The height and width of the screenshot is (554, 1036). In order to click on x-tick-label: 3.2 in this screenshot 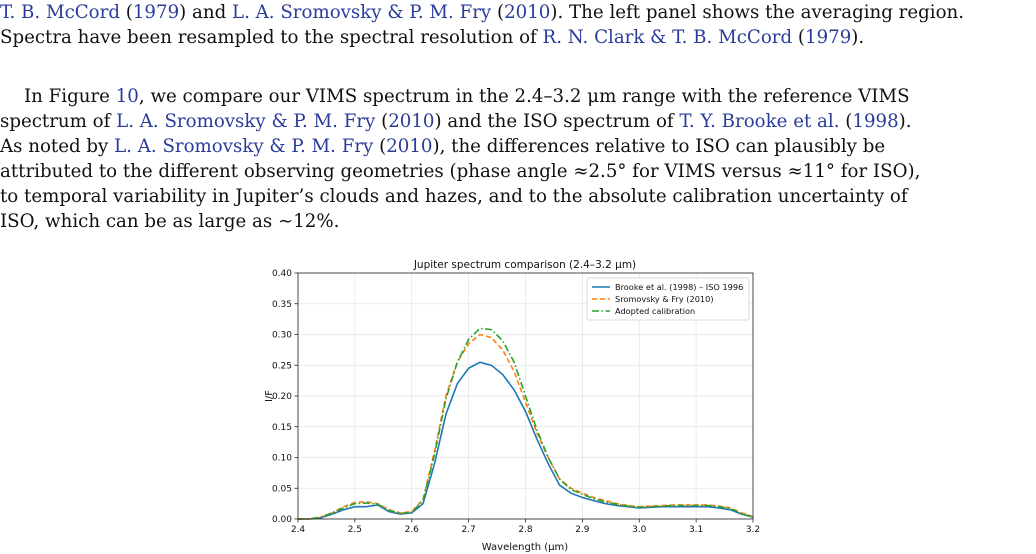, I will do `click(753, 530)`.